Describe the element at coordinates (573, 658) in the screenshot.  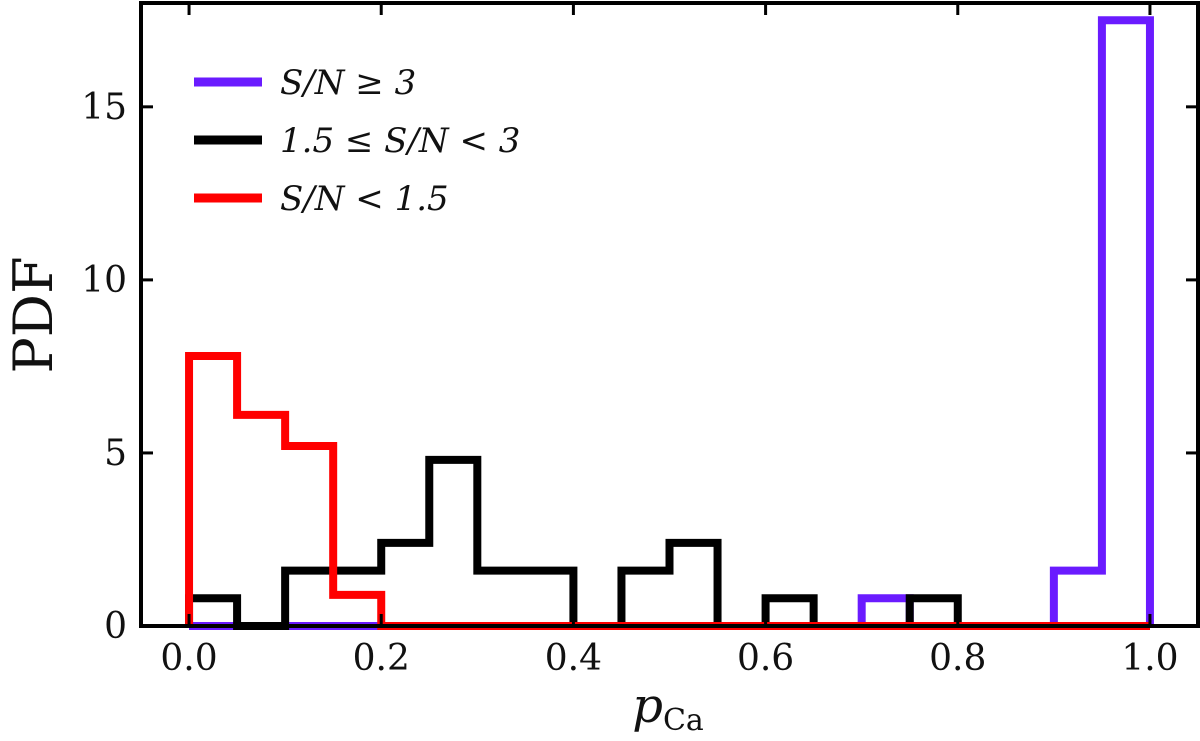
I see `x-tick-label: 0.4` at that location.